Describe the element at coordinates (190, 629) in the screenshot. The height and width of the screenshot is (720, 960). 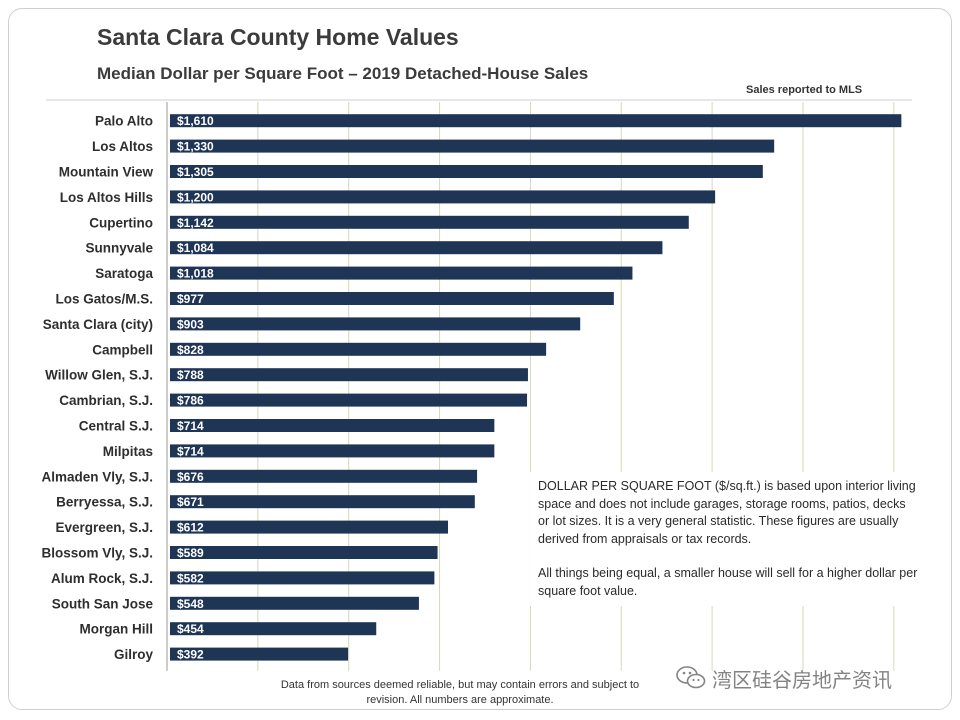
I see `bar-data-label: $454` at that location.